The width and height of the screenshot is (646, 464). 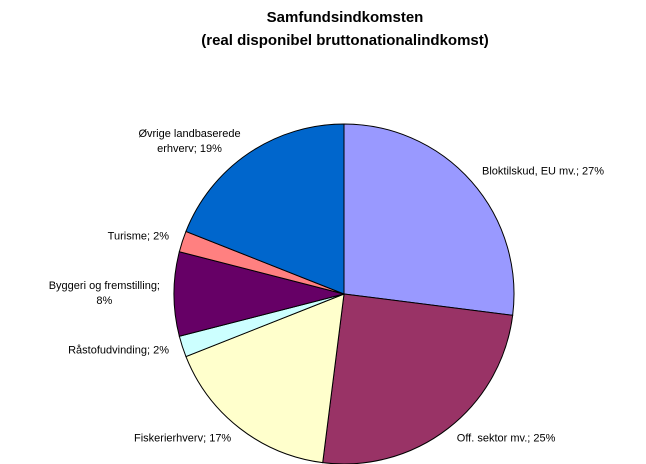 I want to click on data-label: Byggeri og fremstilling; 8%, so click(x=104, y=293).